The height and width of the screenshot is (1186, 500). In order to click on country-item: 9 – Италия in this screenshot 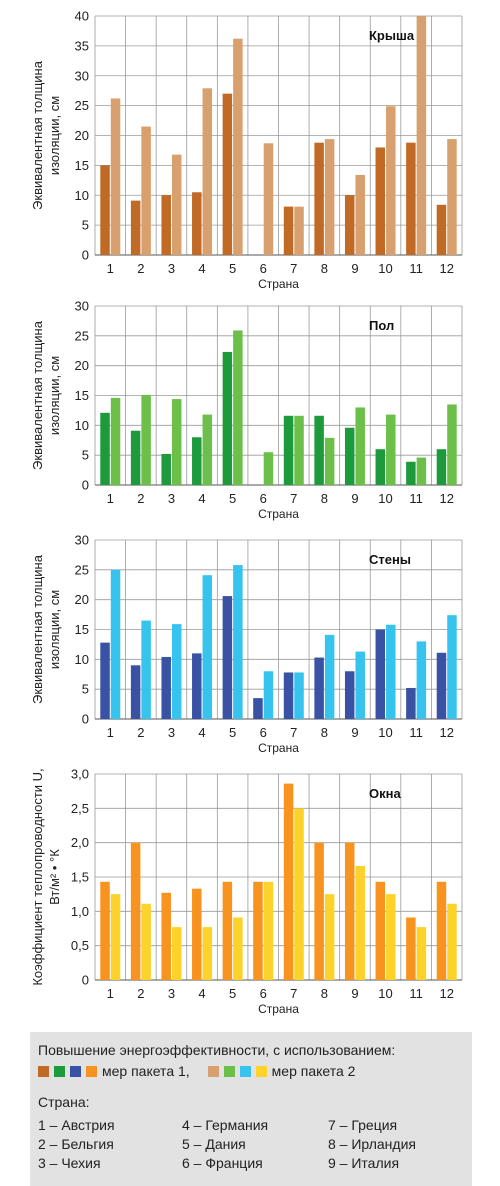, I will do `click(364, 1163)`.